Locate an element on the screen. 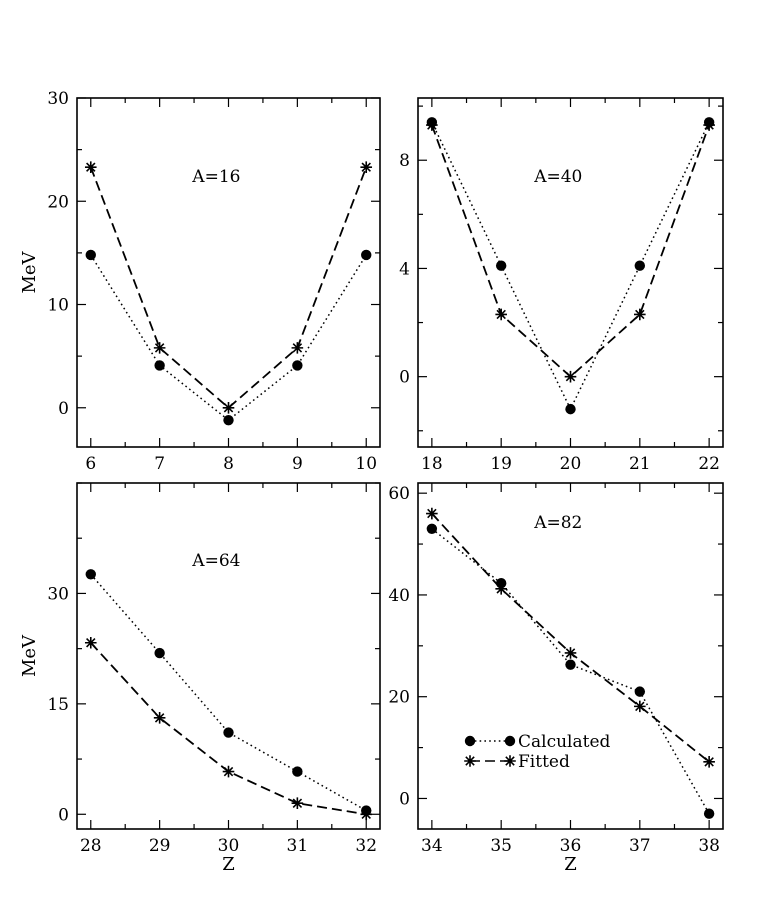 The height and width of the screenshot is (900, 761). y-tick-label: 15 is located at coordinates (58, 705).